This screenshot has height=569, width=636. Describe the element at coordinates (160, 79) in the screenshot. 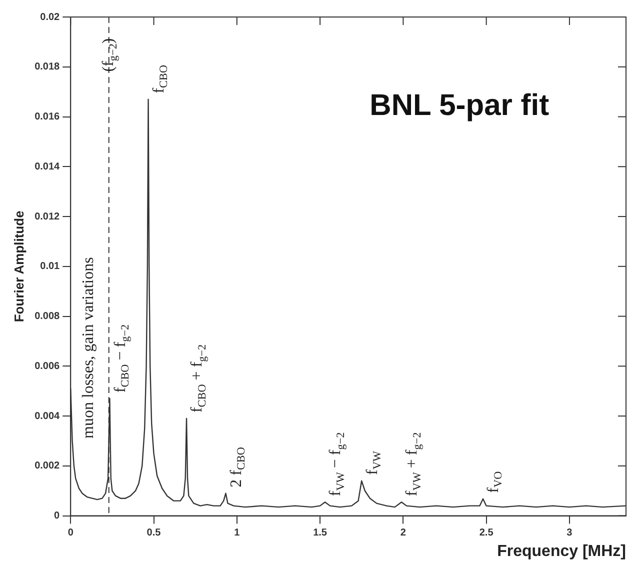

I see `annotation: fCBO` at that location.